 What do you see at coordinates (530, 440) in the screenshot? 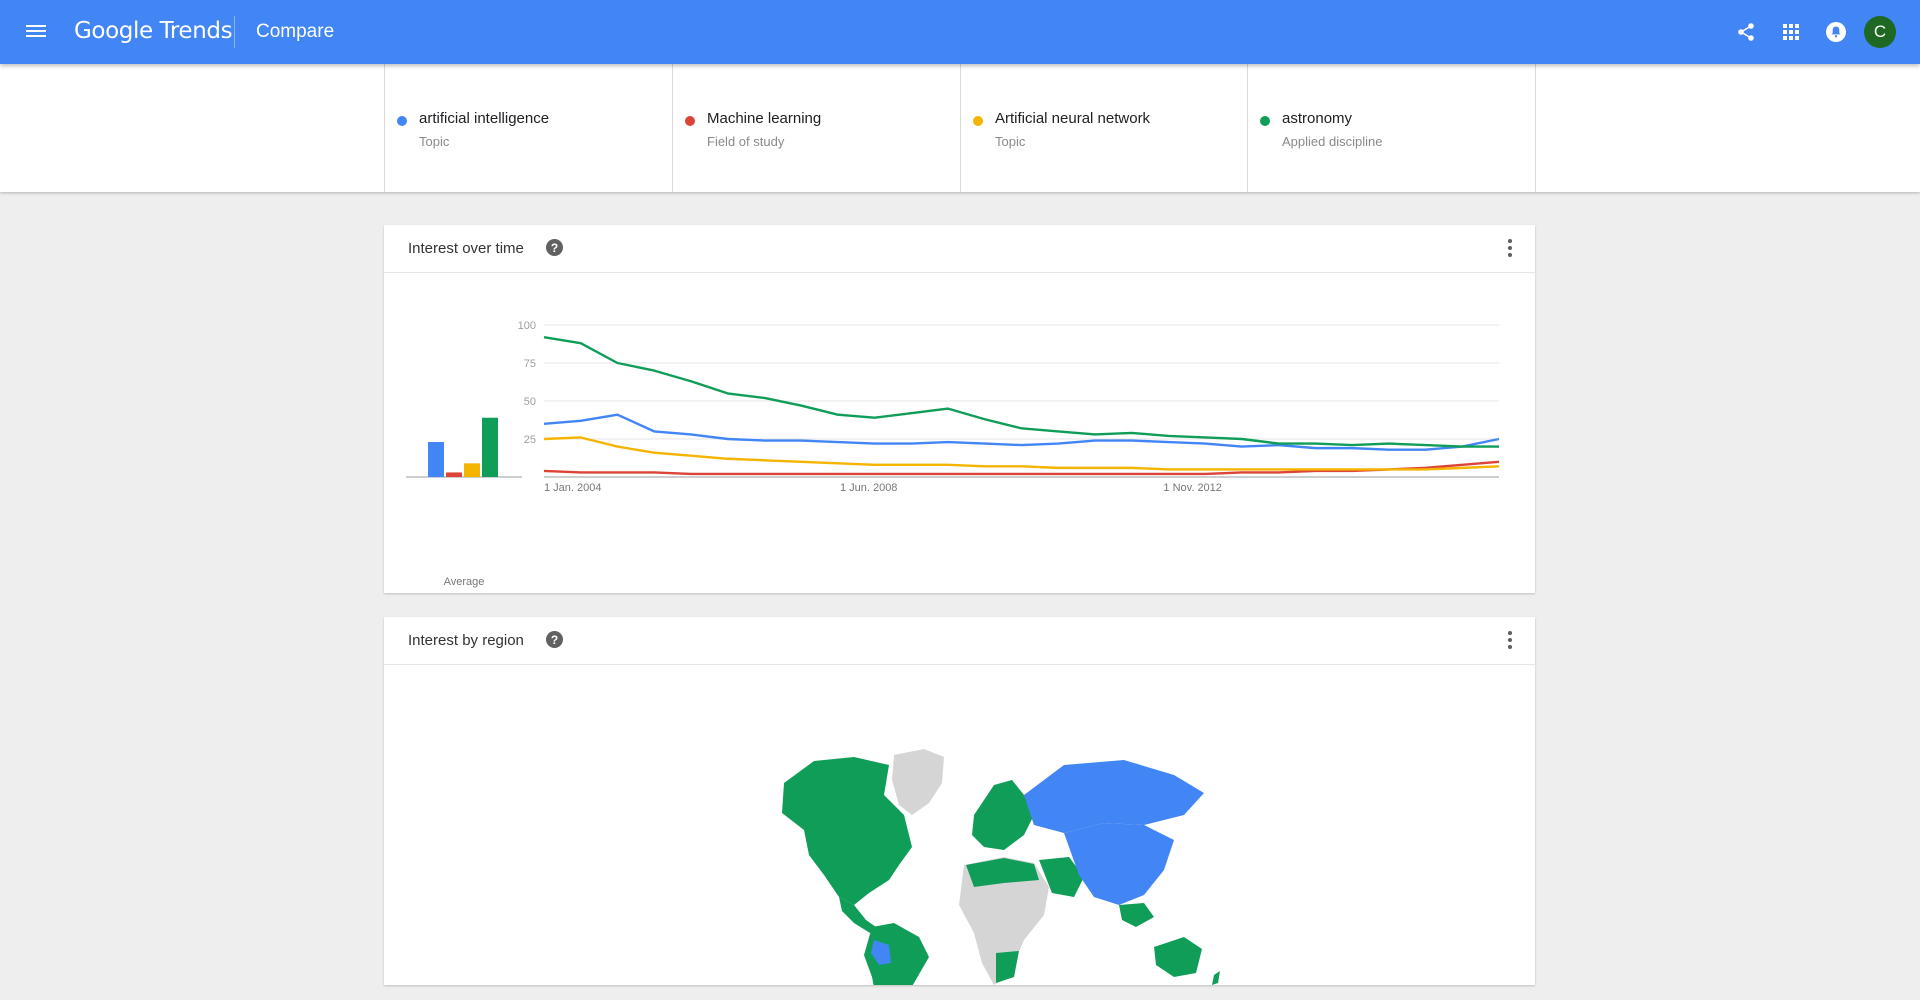
I see `y-tick-label: 25` at bounding box center [530, 440].